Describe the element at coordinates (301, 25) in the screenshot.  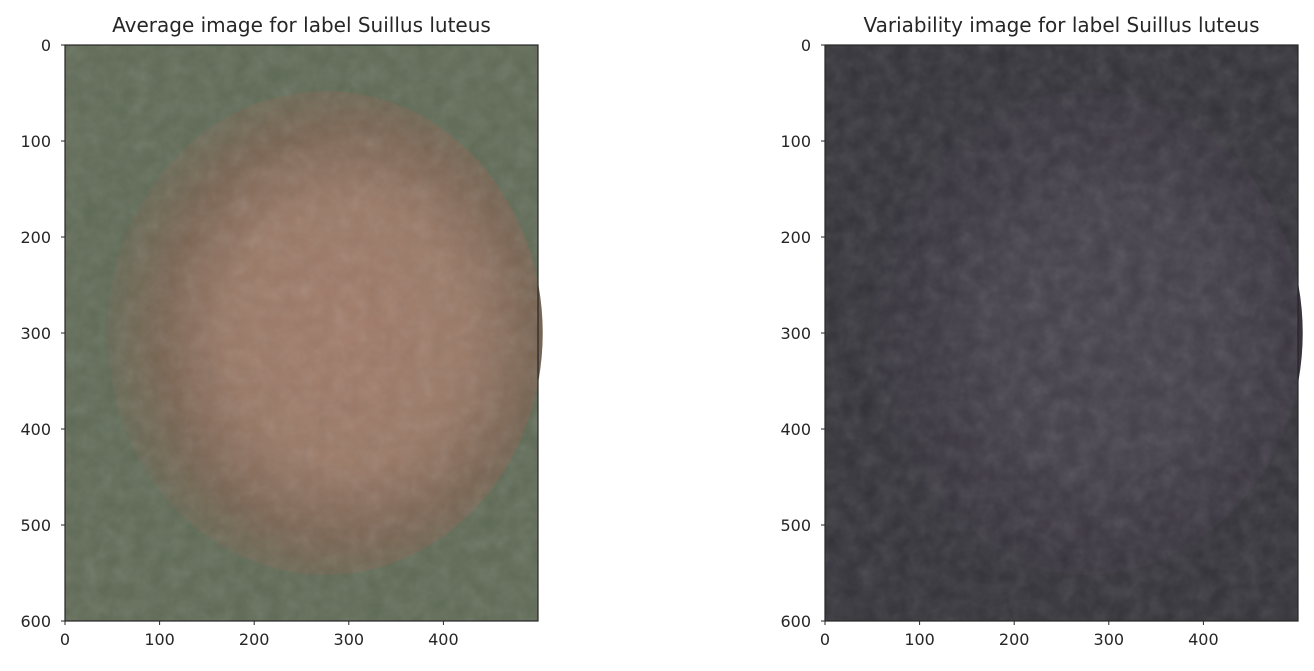
I see `chart-title: Average image for label Suillus luteus` at that location.